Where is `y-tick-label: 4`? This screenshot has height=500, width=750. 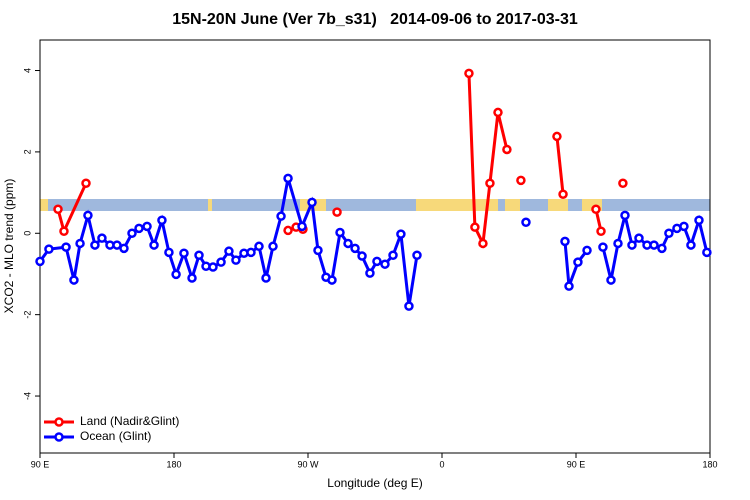
y-tick-label: 4 is located at coordinates (27, 70).